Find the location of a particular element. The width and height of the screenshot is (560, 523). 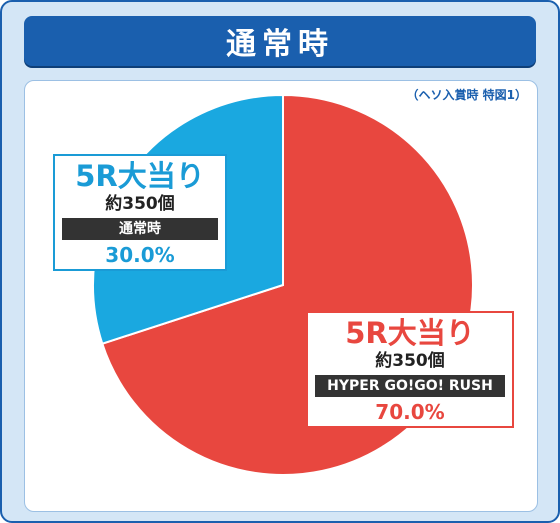

callout-hyper-gogo-rush: 5R大当り 約350個 HYPER GO!GO! RUSH 70.0% is located at coordinates (410, 369).